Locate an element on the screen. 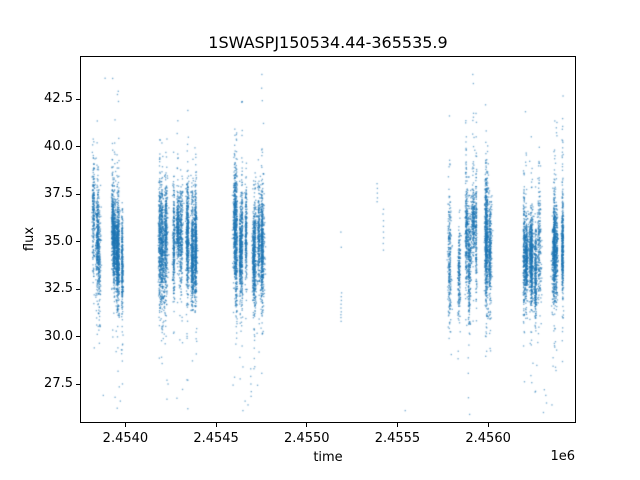  y-tick-label: 40.0 is located at coordinates (58, 146).